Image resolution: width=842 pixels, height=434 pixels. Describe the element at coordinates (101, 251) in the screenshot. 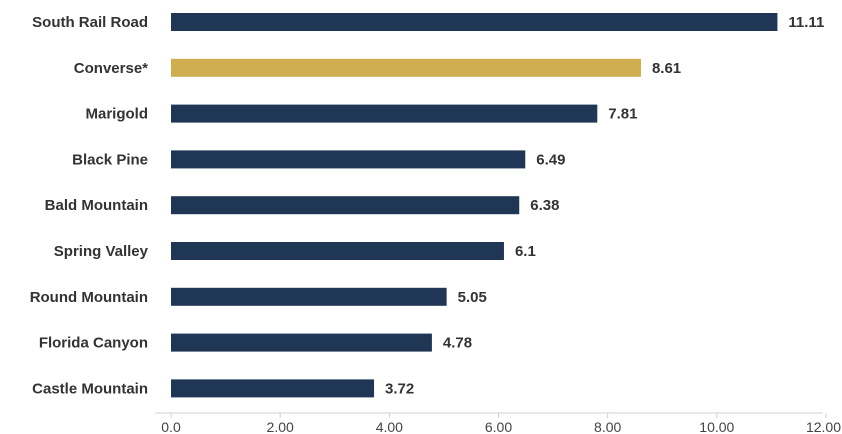

I see `category-label: Spring Valley` at that location.